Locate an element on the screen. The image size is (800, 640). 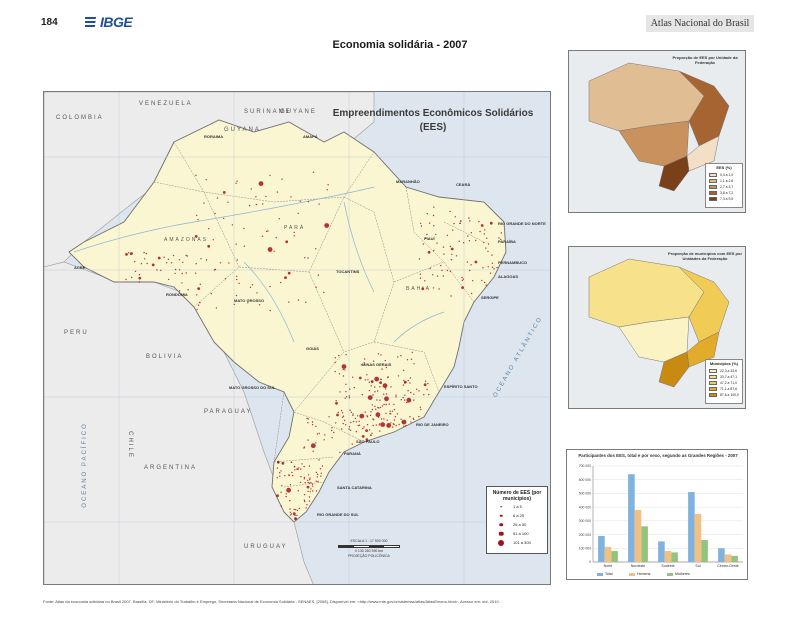
inset2-drawing is located at coordinates (657, 327).